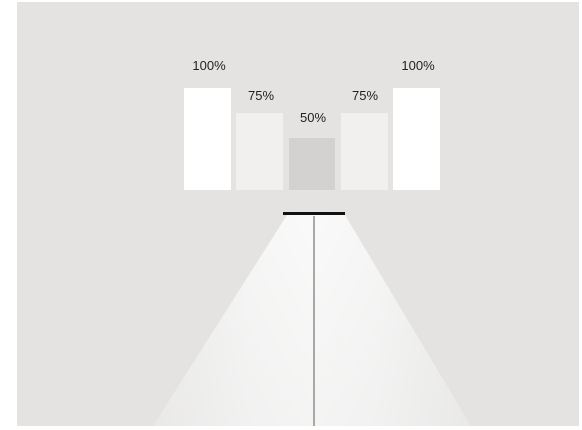 The image size is (582, 430). What do you see at coordinates (313, 117) in the screenshot?
I see `panel-3-percent-label: 50%` at bounding box center [313, 117].